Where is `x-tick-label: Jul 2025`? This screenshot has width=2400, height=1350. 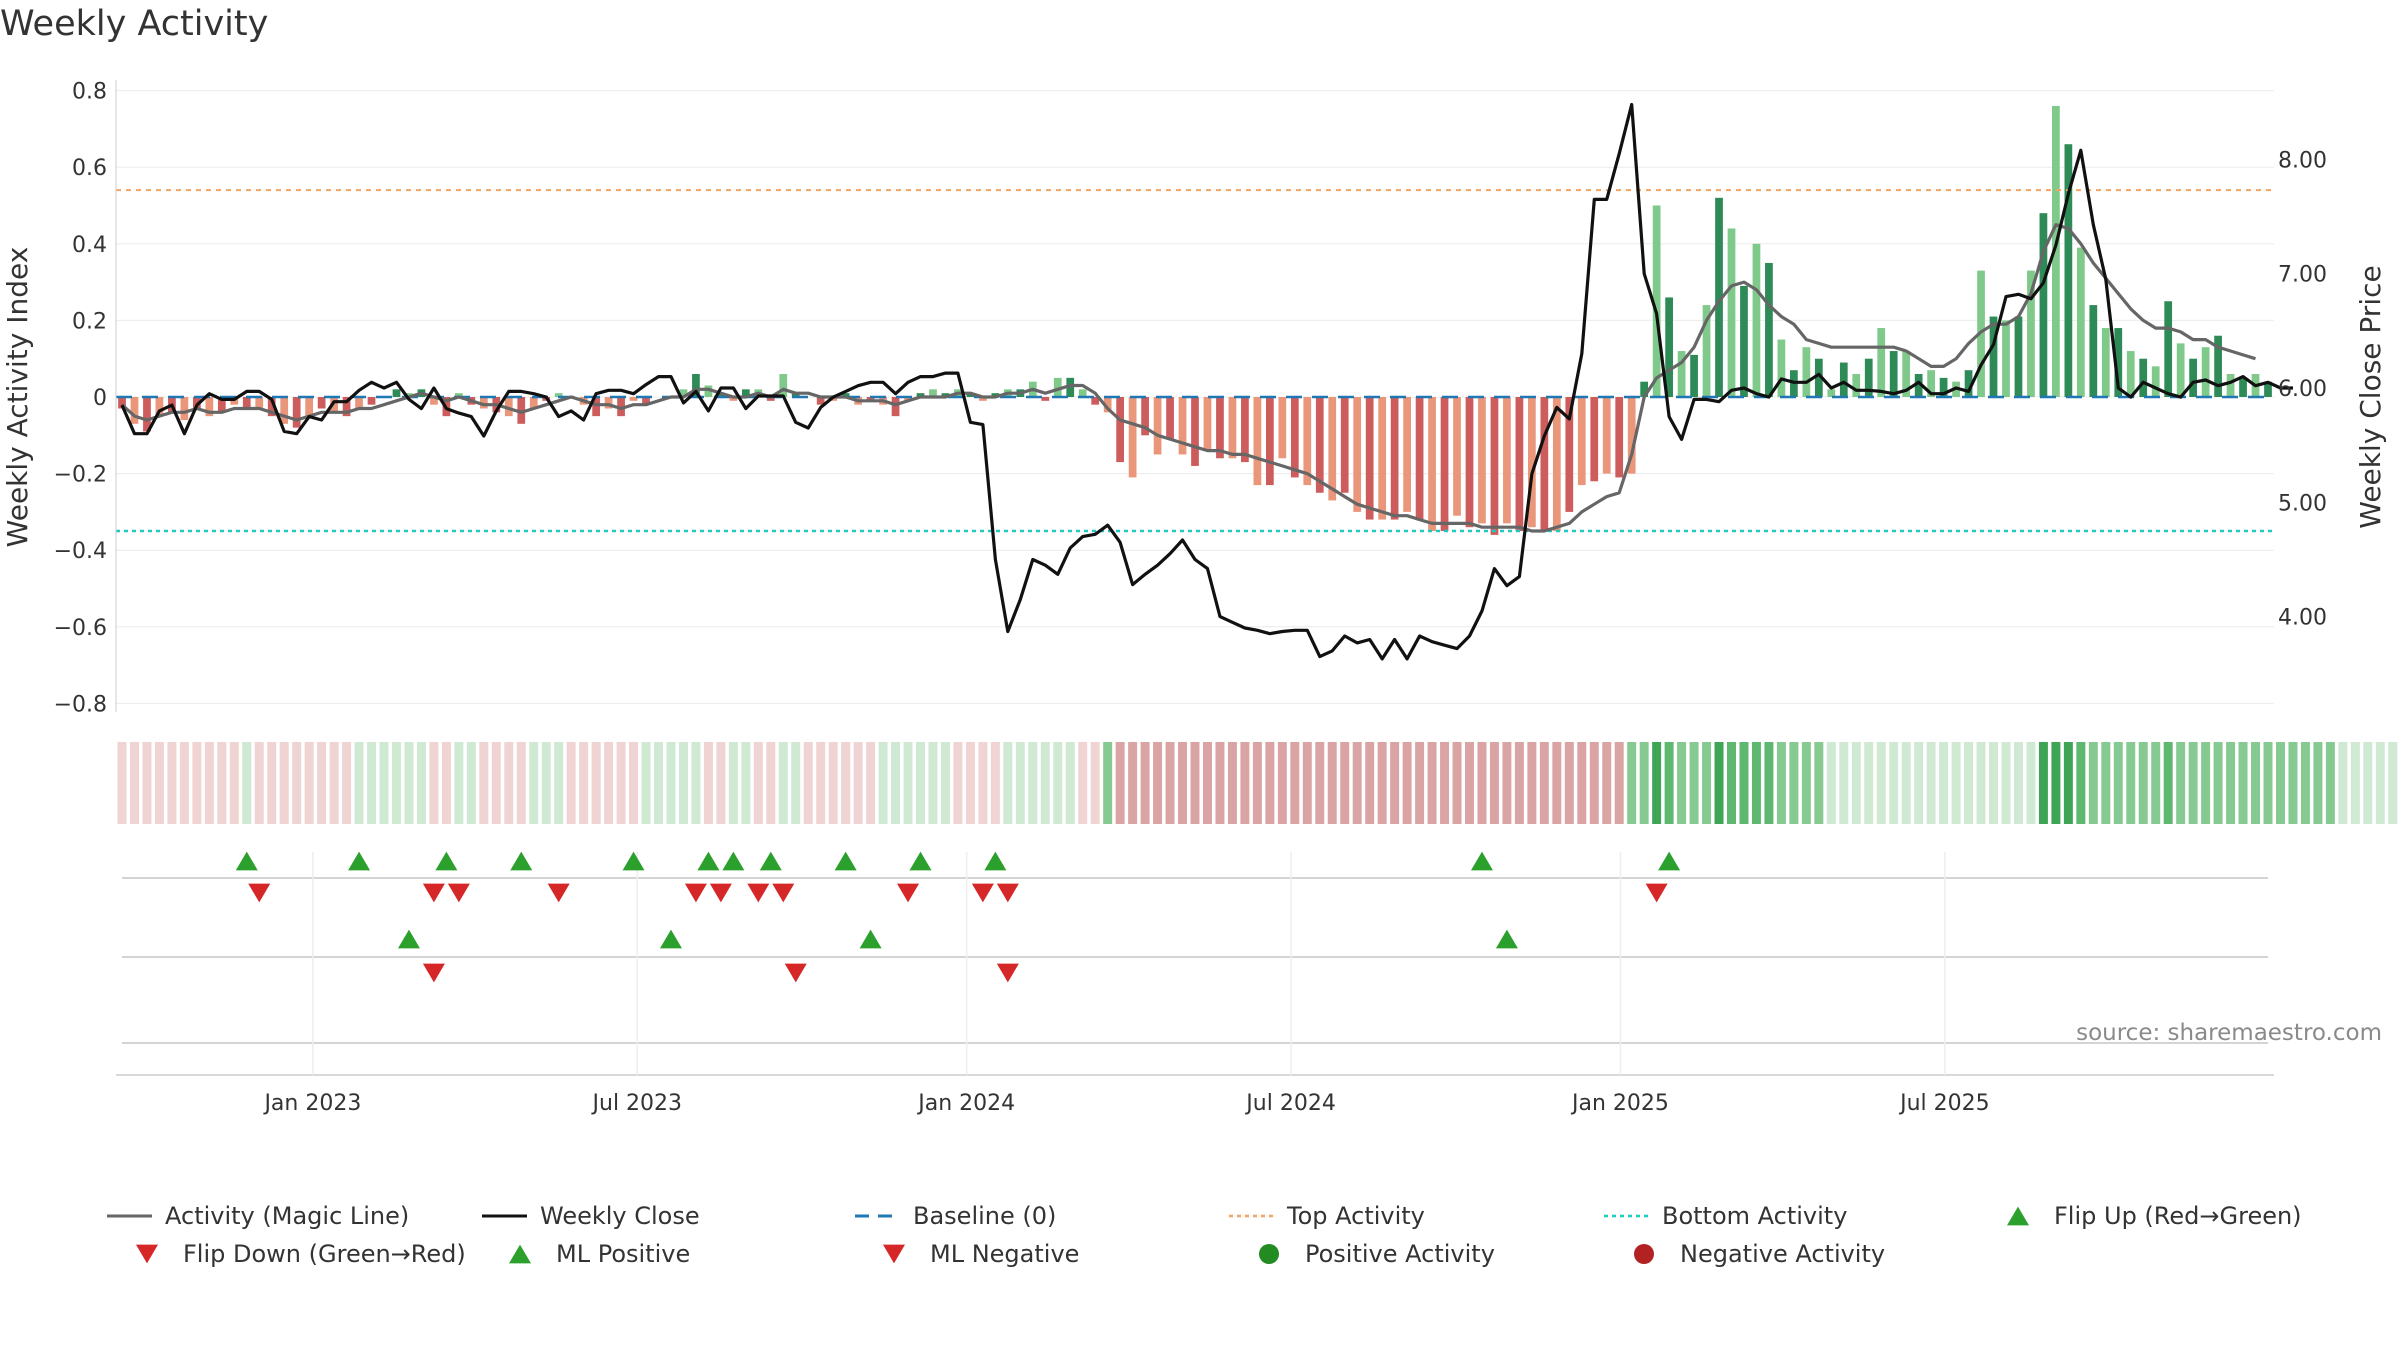
x-tick-label: Jul 2025 is located at coordinates (1944, 1103).